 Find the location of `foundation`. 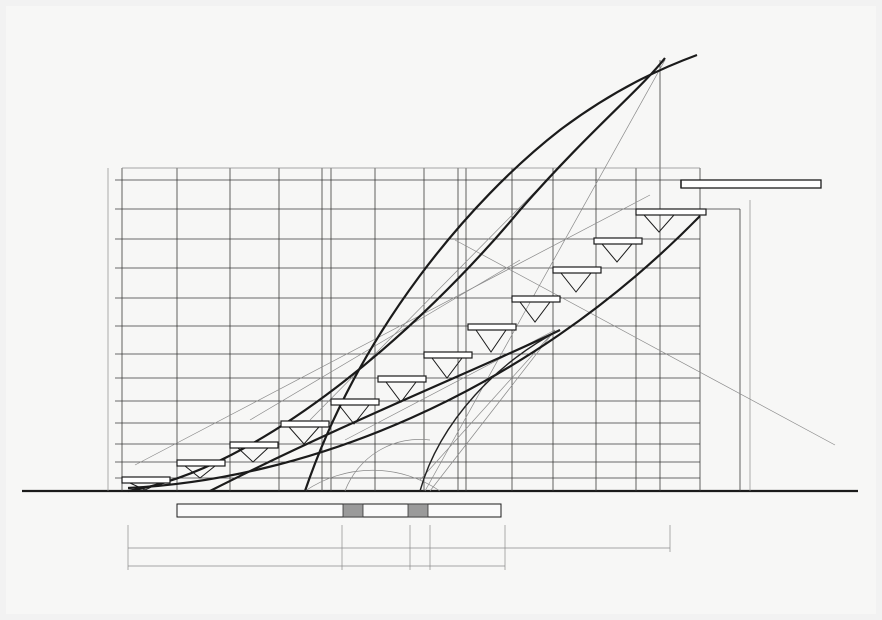

foundation is located at coordinates (339, 510).